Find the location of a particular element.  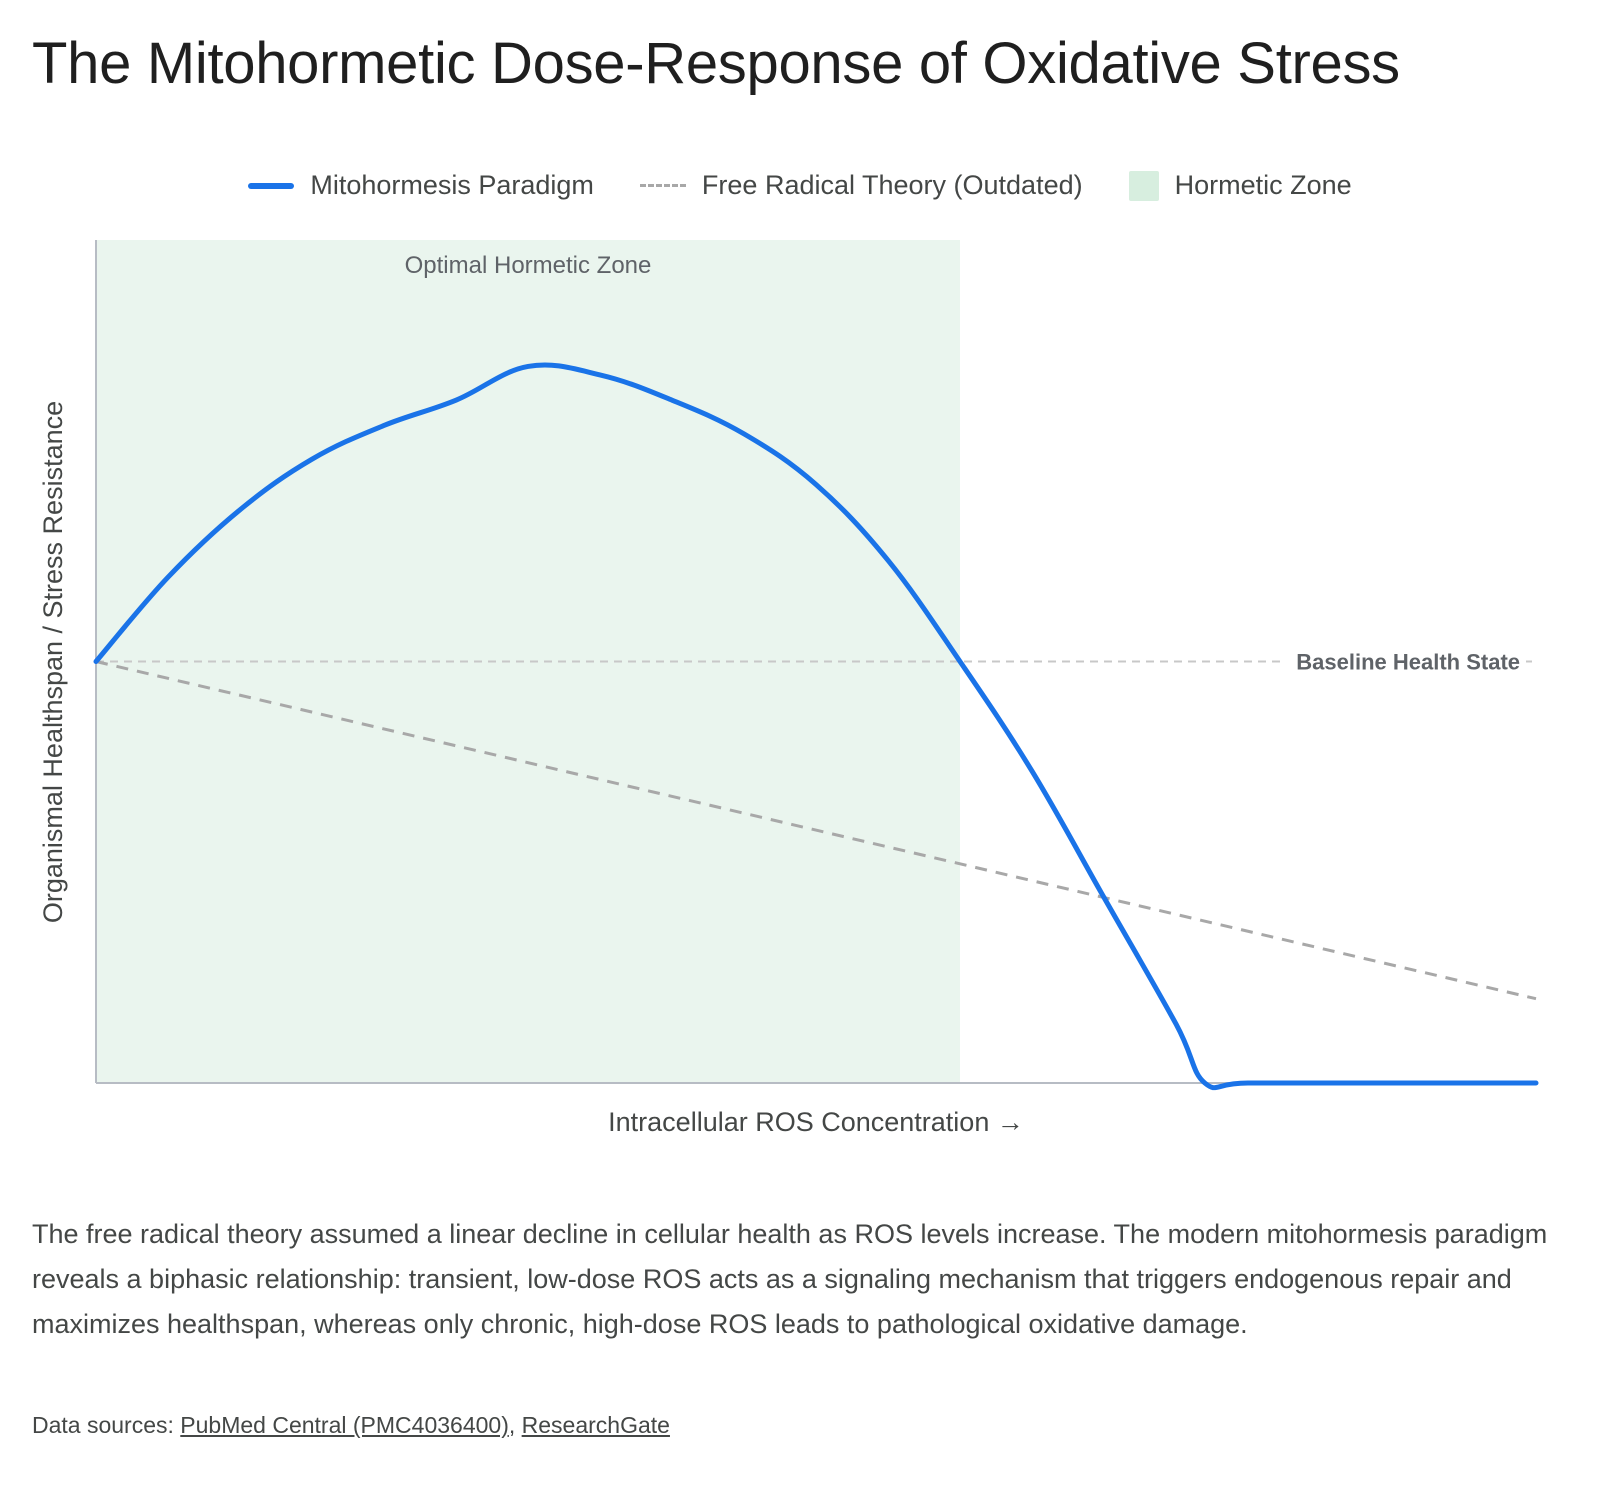

legend-item-mitohormesis: Mitohormesis Paradigm is located at coordinates (421, 185).